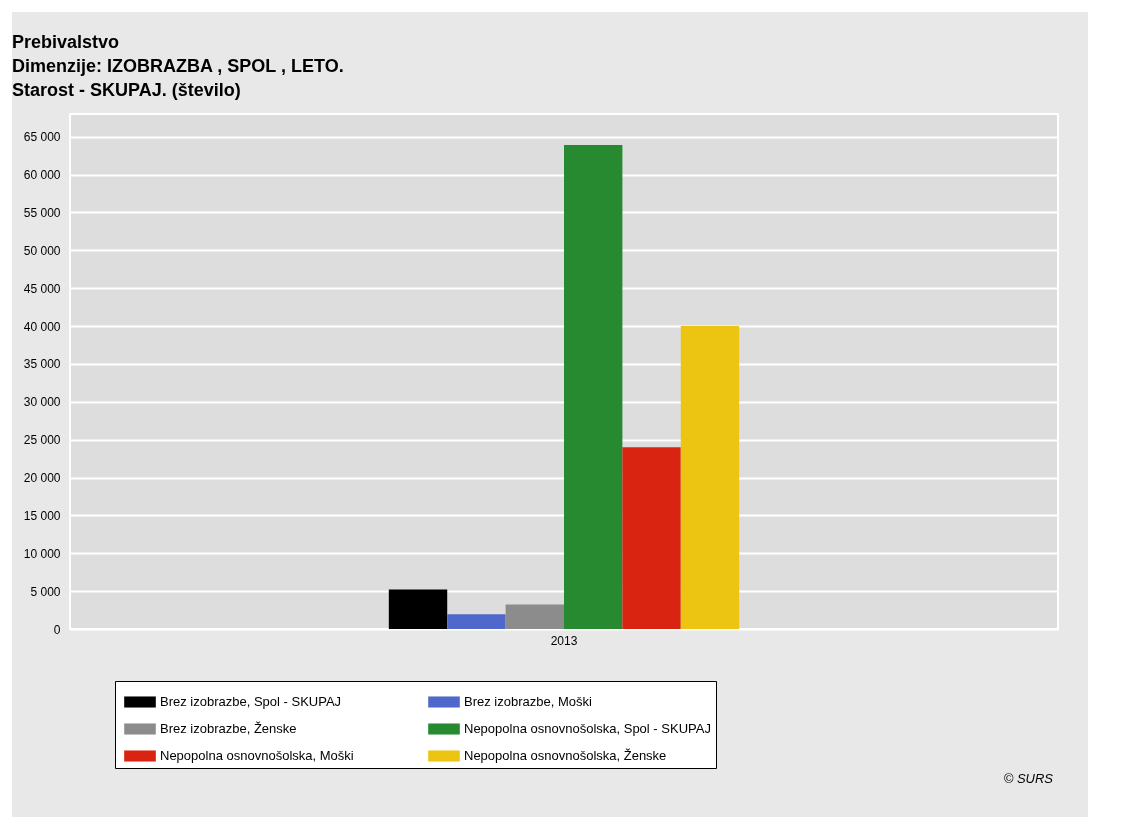 The height and width of the screenshot is (817, 1131). Describe the element at coordinates (57, 629) in the screenshot. I see `y-tick-label: 0` at that location.